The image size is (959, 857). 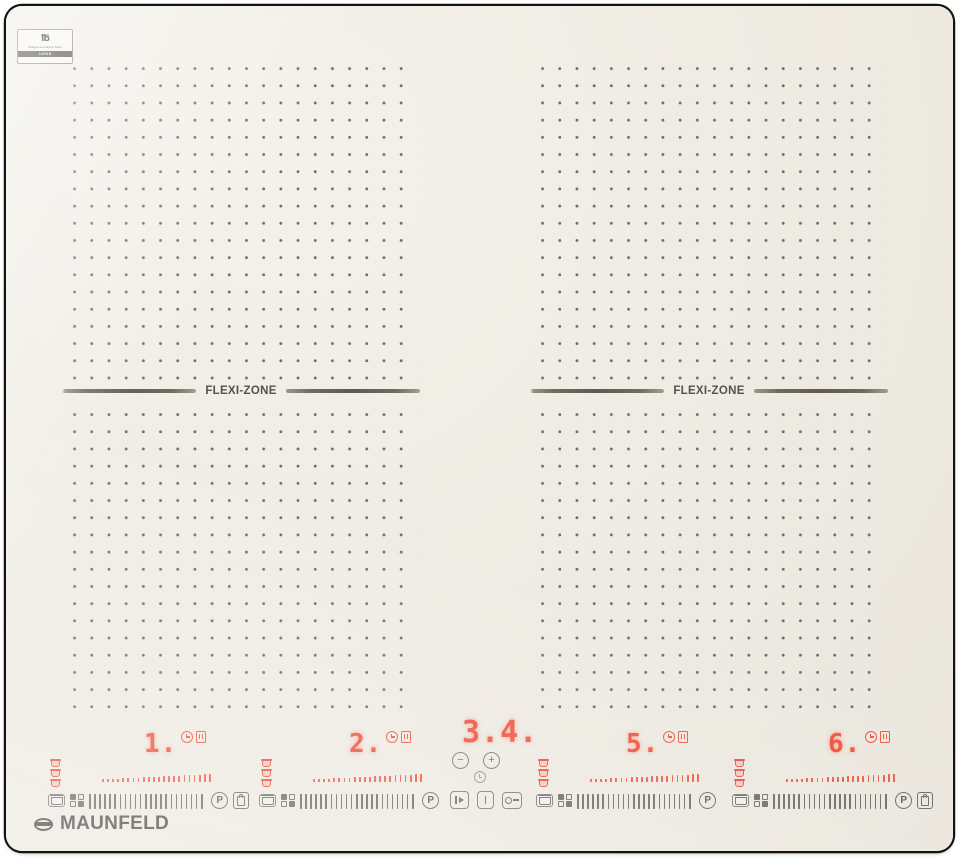 I want to click on burner-2-slider, so click(x=358, y=801).